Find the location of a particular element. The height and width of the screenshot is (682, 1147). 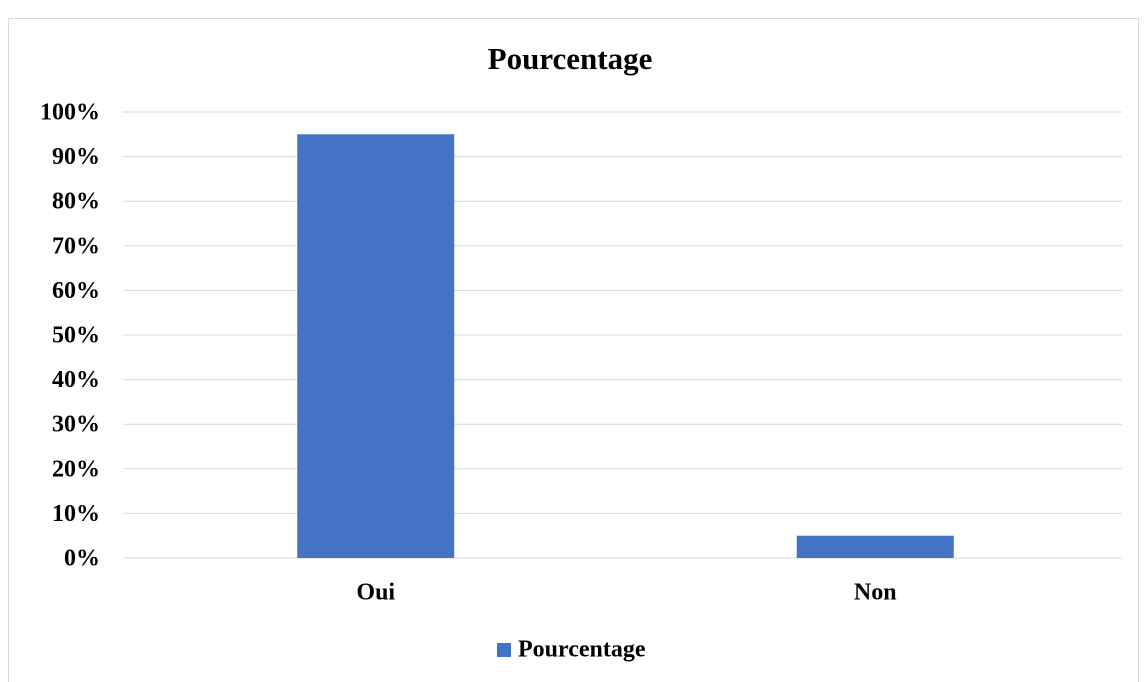

y-tick-label: 40% is located at coordinates (76, 380).